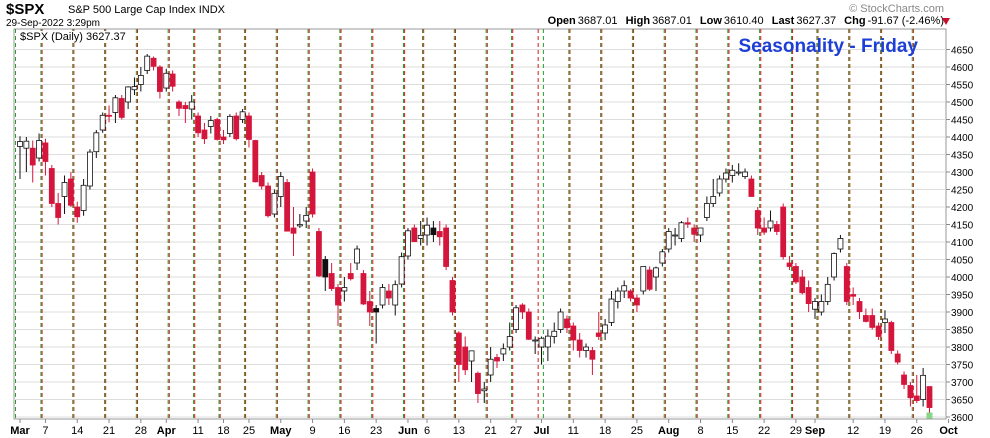 This screenshot has height=438, width=990. Describe the element at coordinates (764, 431) in the screenshot. I see `x-tick-label: 22` at that location.